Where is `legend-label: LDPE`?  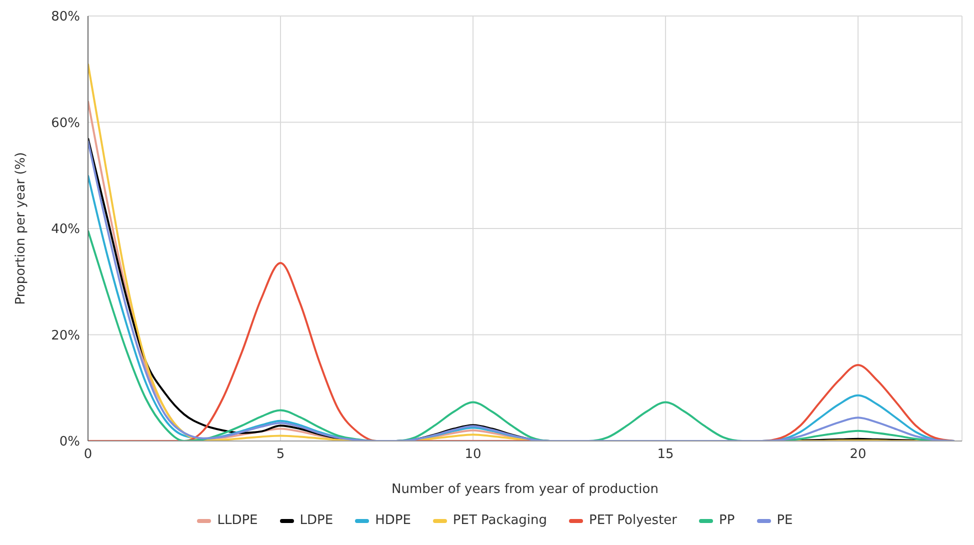
legend-label: LDPE is located at coordinates (317, 520).